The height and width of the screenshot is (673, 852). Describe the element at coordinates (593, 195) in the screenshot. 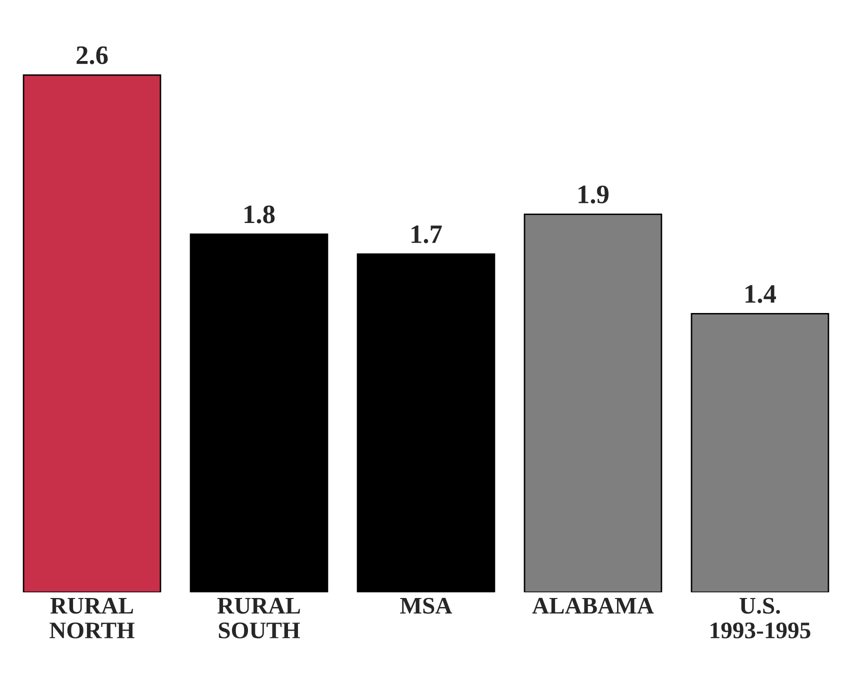

I see `data-label: 1.9` at that location.